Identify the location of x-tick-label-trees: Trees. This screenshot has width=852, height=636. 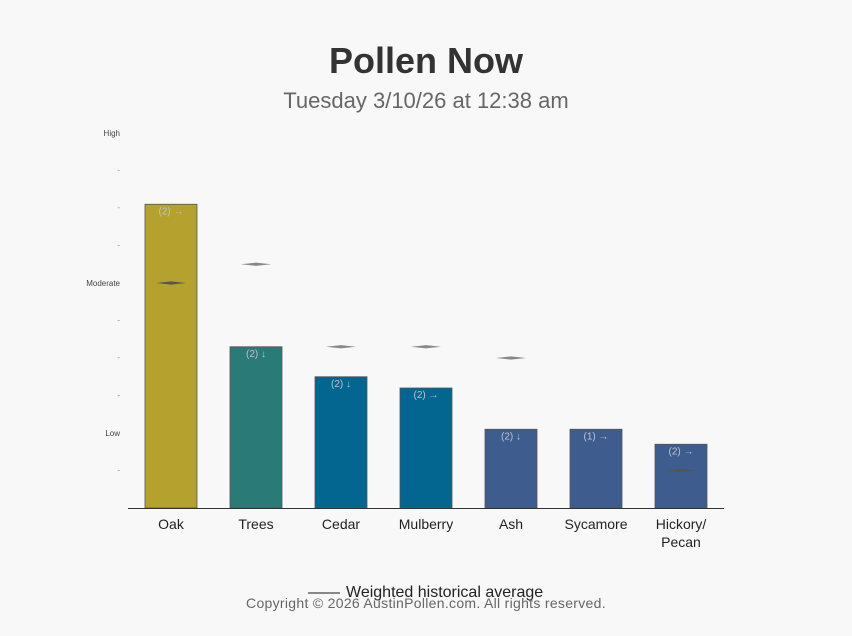
(255, 524).